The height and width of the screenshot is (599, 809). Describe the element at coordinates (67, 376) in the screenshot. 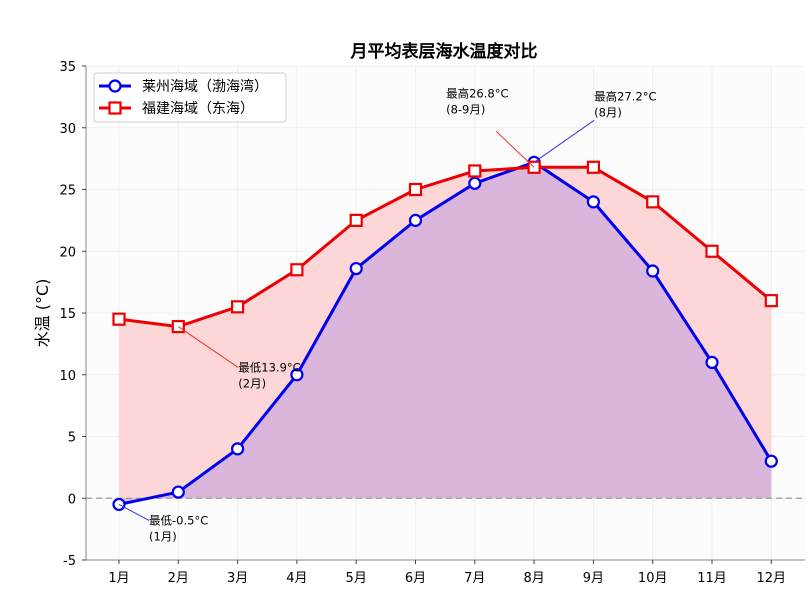

I see `y-tick-label: 10` at that location.